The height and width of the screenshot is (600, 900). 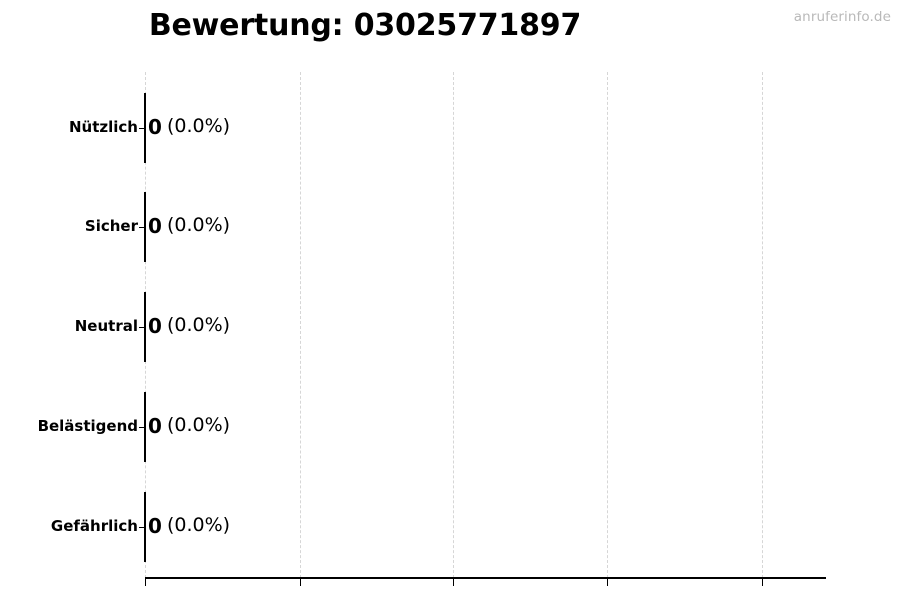 What do you see at coordinates (87, 426) in the screenshot?
I see `category-label-belaestigend: Belästigend` at bounding box center [87, 426].